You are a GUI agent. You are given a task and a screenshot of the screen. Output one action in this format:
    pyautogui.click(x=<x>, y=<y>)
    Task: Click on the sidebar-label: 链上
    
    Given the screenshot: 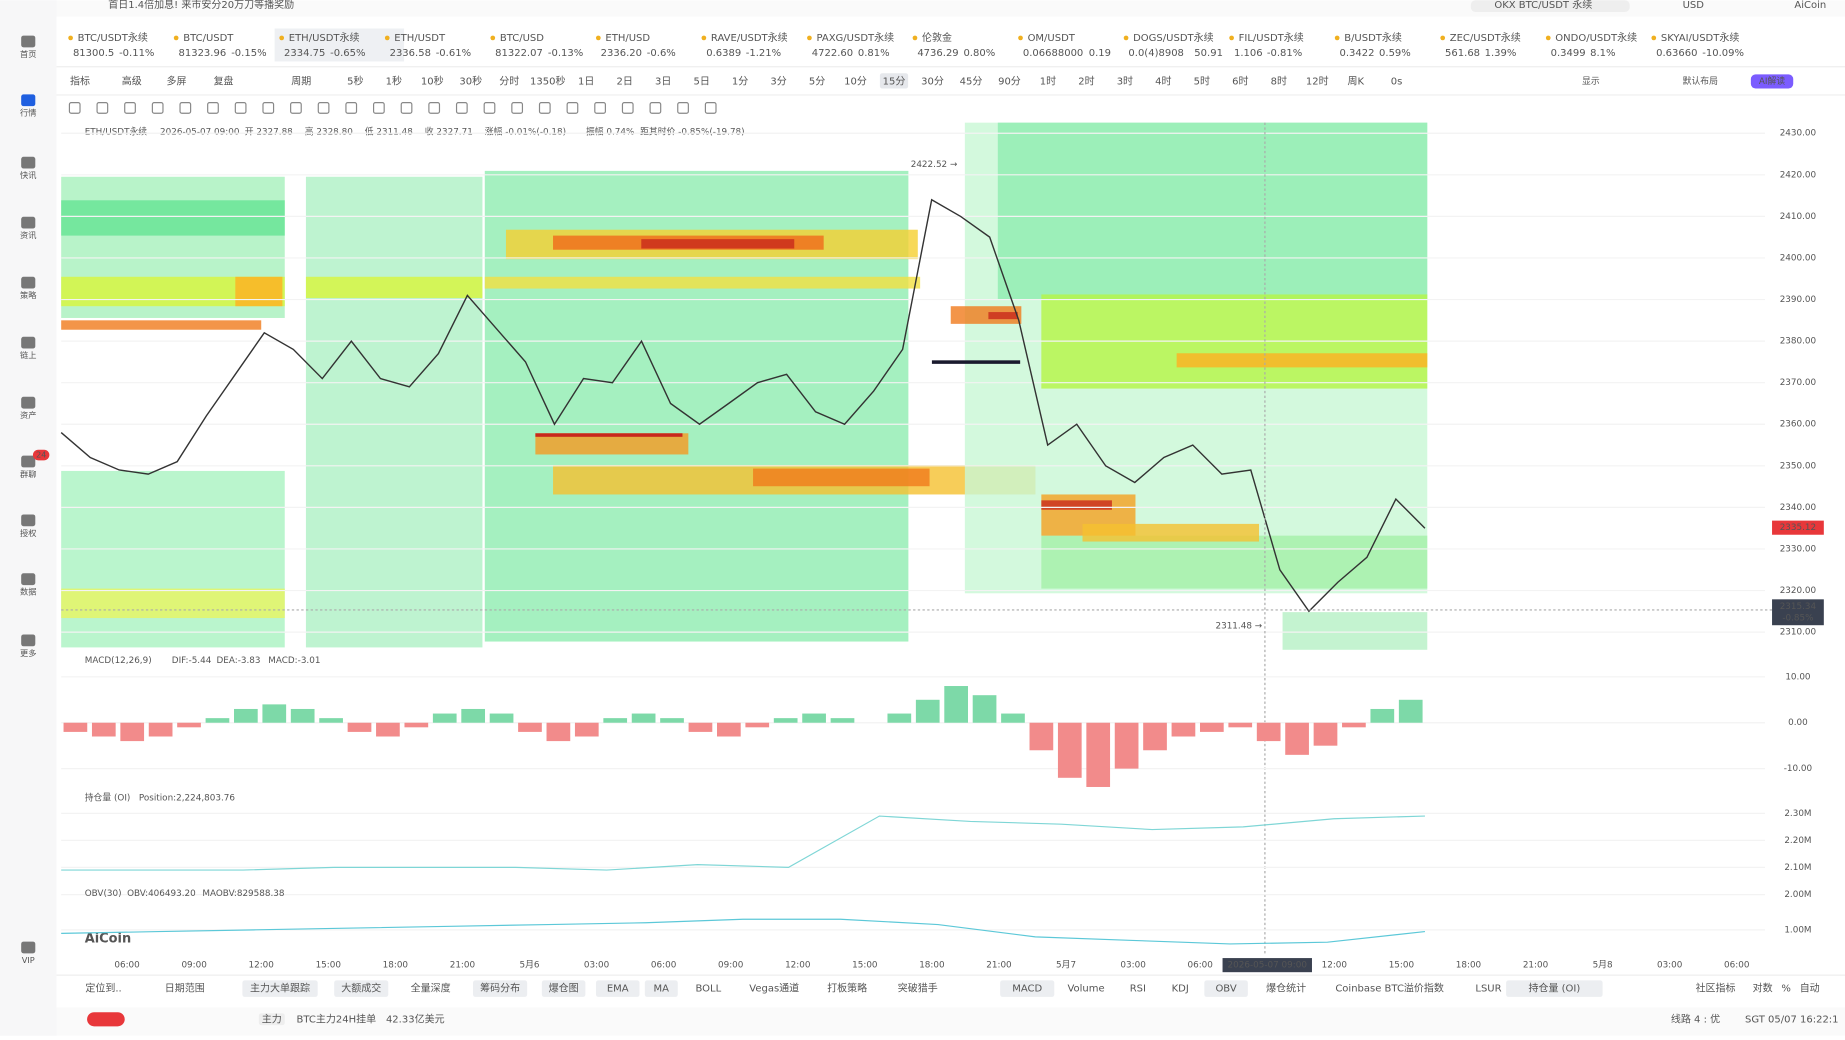 What is the action you would take?
    pyautogui.click(x=28, y=355)
    